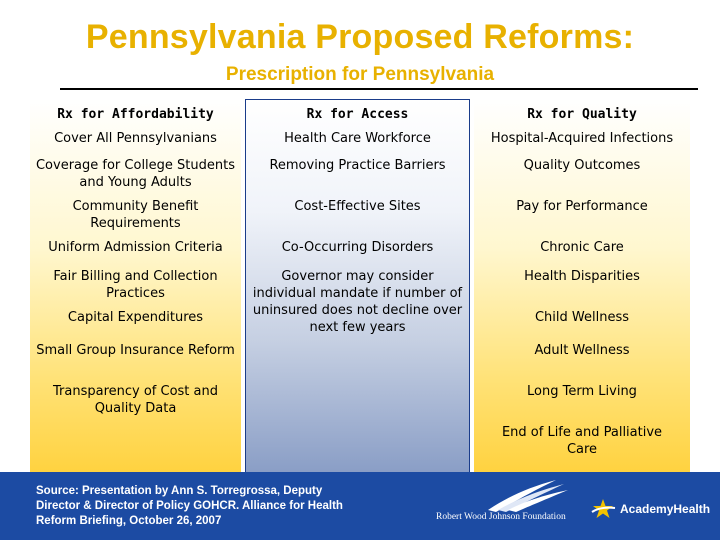 This screenshot has height=540, width=720. Describe the element at coordinates (582, 350) in the screenshot. I see `quality-item: Adult Wellness` at that location.